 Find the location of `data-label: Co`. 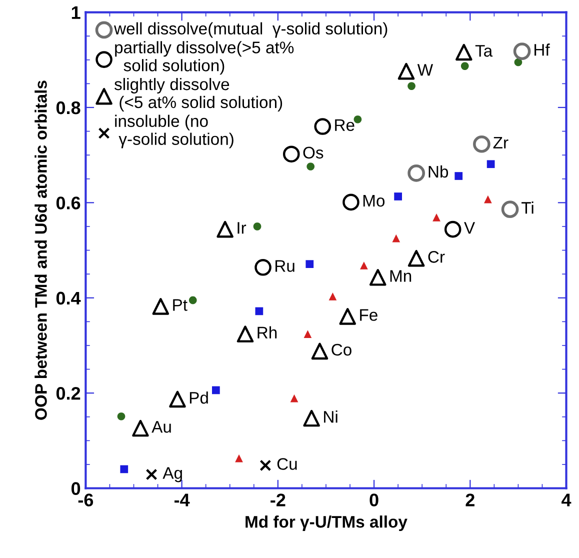

data-label: Co is located at coordinates (342, 350).